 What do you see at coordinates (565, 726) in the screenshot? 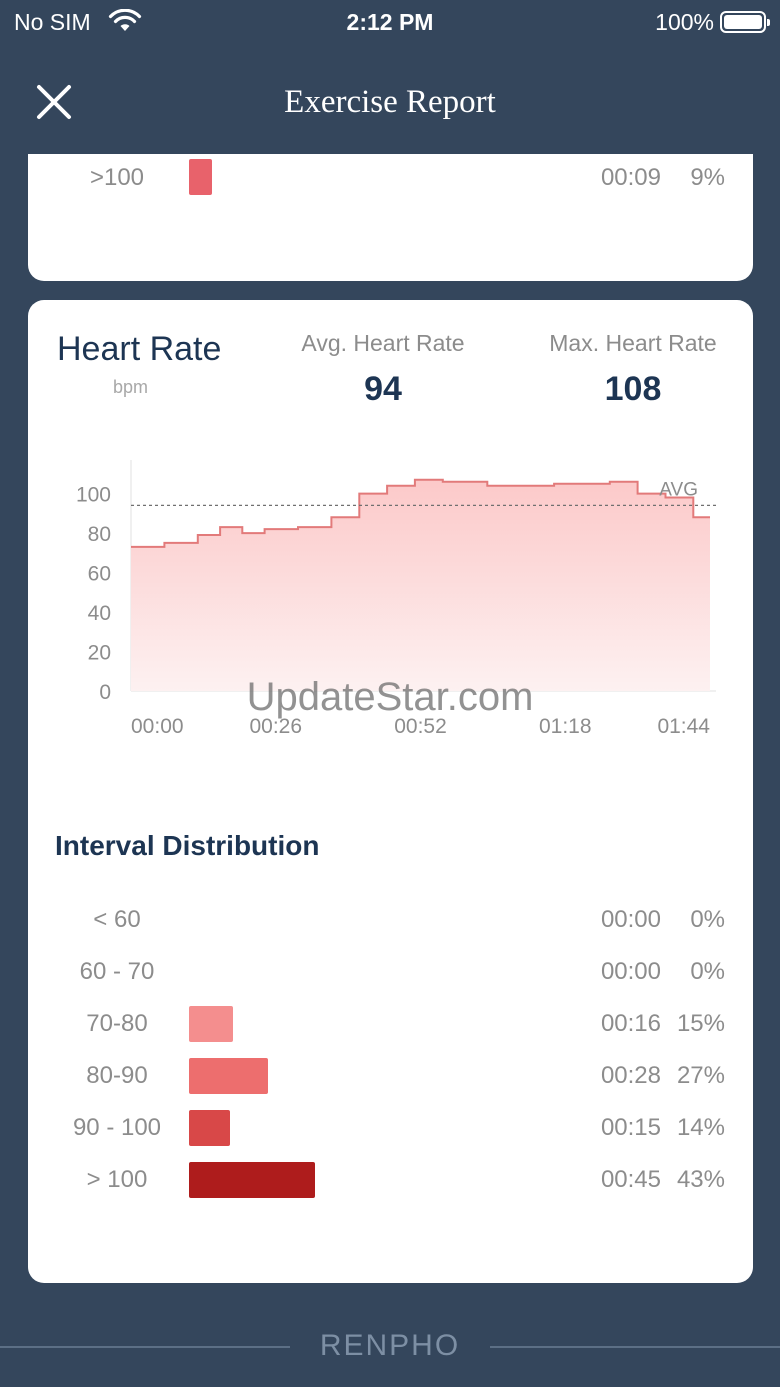
I see `x-tick-label: 01:18` at bounding box center [565, 726].